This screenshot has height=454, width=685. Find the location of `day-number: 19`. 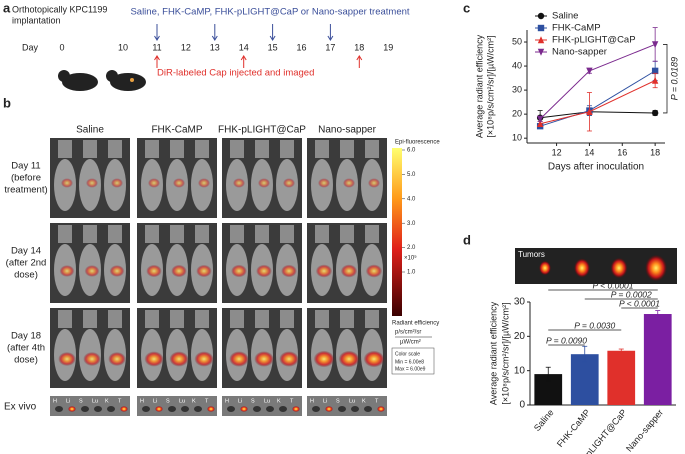

day-number: 19 is located at coordinates (388, 47).